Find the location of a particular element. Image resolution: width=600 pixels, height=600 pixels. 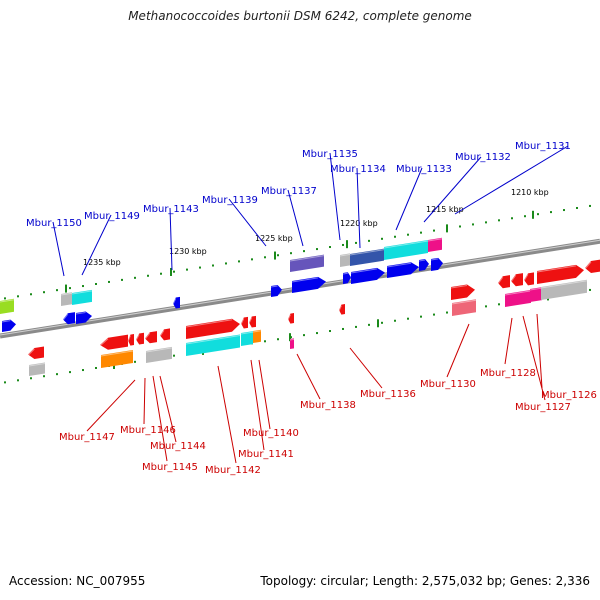

scale-label: 1235 kbp is located at coordinates (102, 262).